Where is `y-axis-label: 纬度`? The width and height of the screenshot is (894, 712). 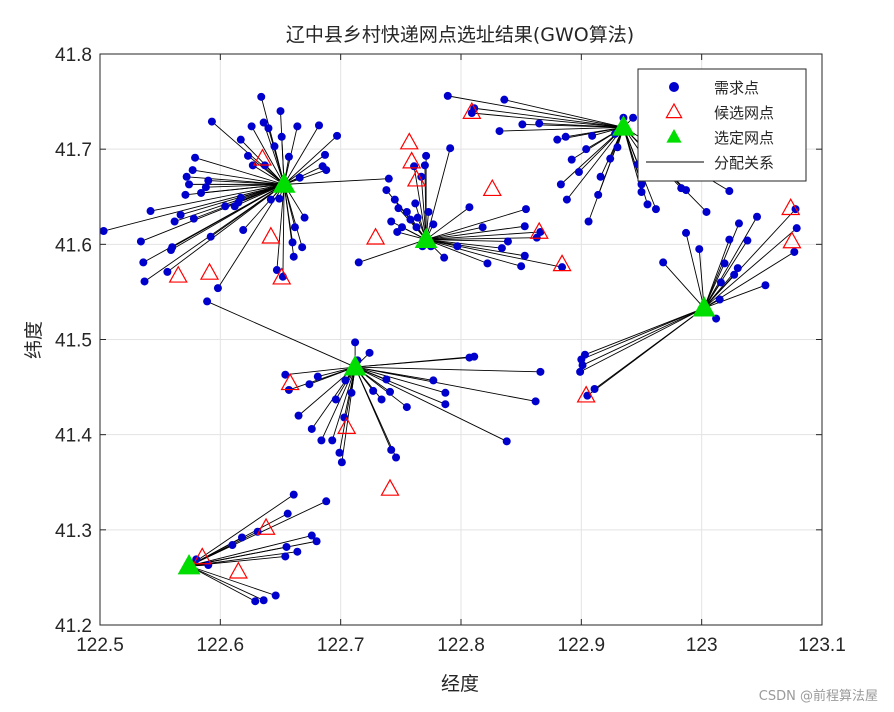
y-axis-label: 纬度 is located at coordinates (34, 340).